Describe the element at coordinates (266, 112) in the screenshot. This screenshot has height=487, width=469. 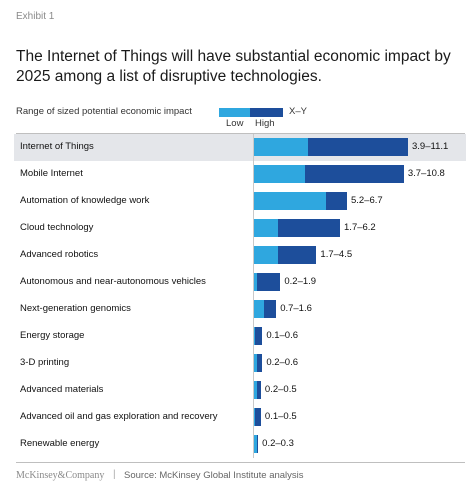
I see `legend-high-swatch` at that location.